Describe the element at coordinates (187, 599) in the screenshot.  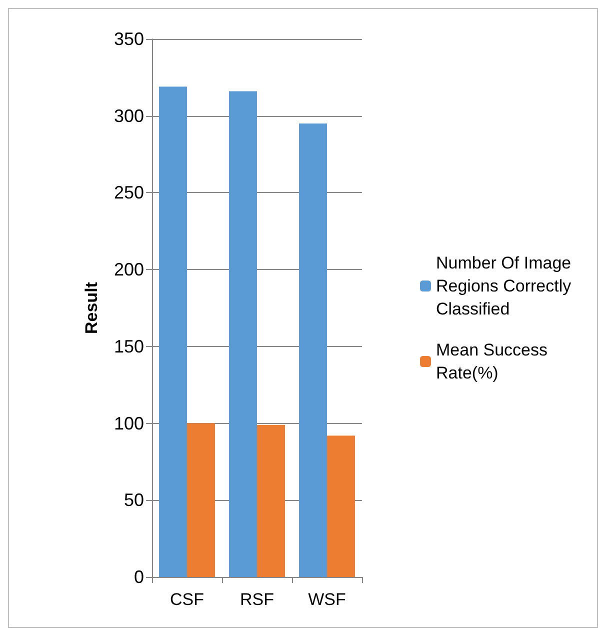
I see `x-tick-label: CSF` at that location.